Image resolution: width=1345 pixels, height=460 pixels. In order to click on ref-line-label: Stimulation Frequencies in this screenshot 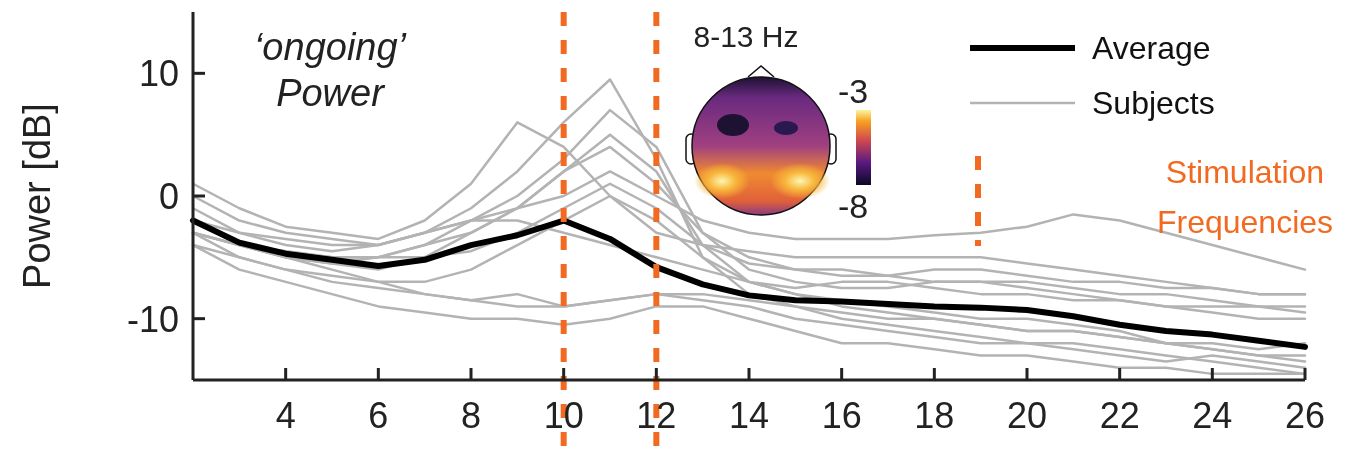, I will do `click(1245, 197)`.